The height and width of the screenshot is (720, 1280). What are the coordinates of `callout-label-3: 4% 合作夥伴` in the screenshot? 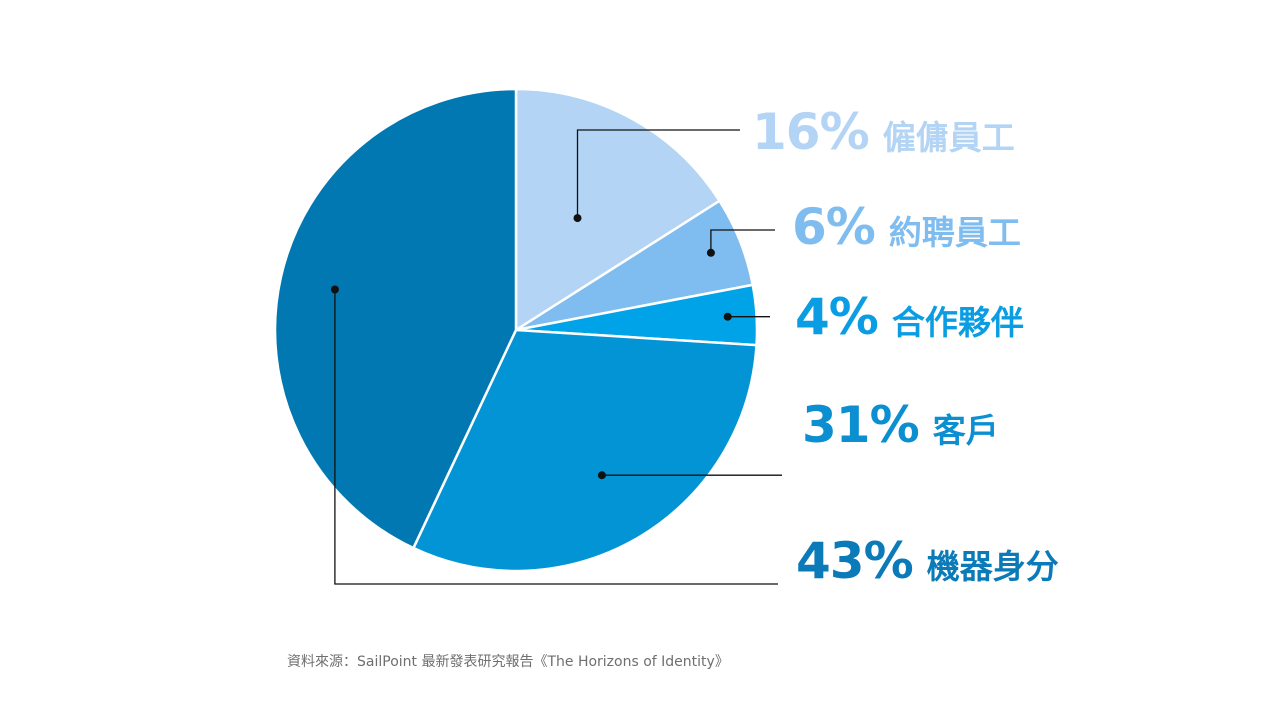 It's located at (909, 317).